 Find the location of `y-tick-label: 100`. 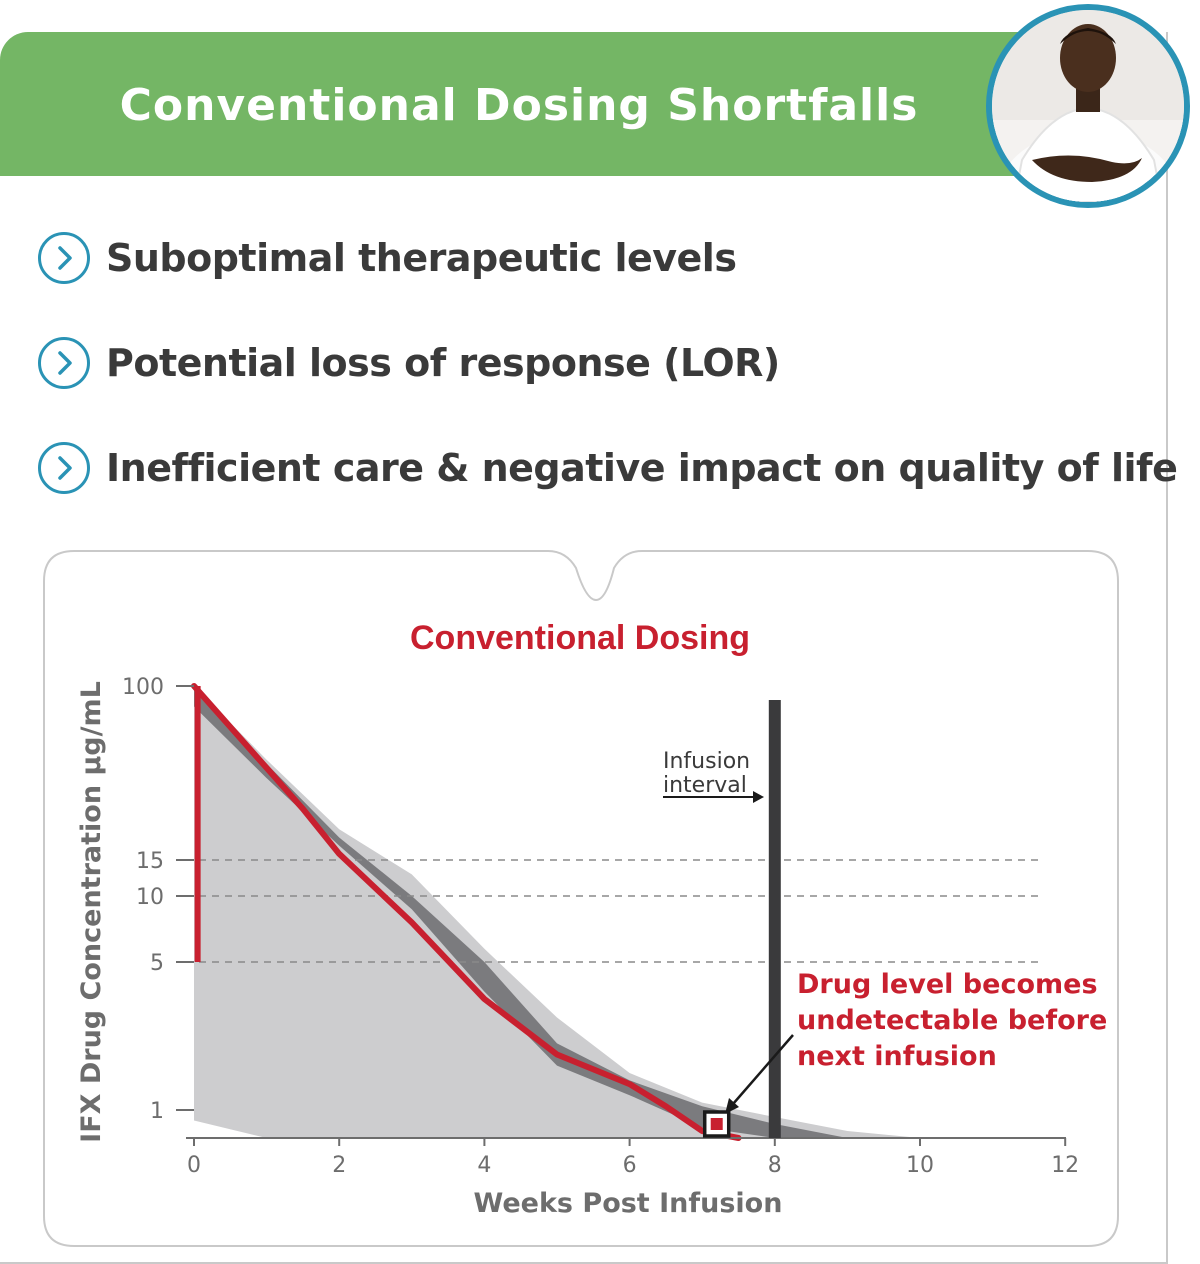

y-tick-label: 100 is located at coordinates (143, 687).